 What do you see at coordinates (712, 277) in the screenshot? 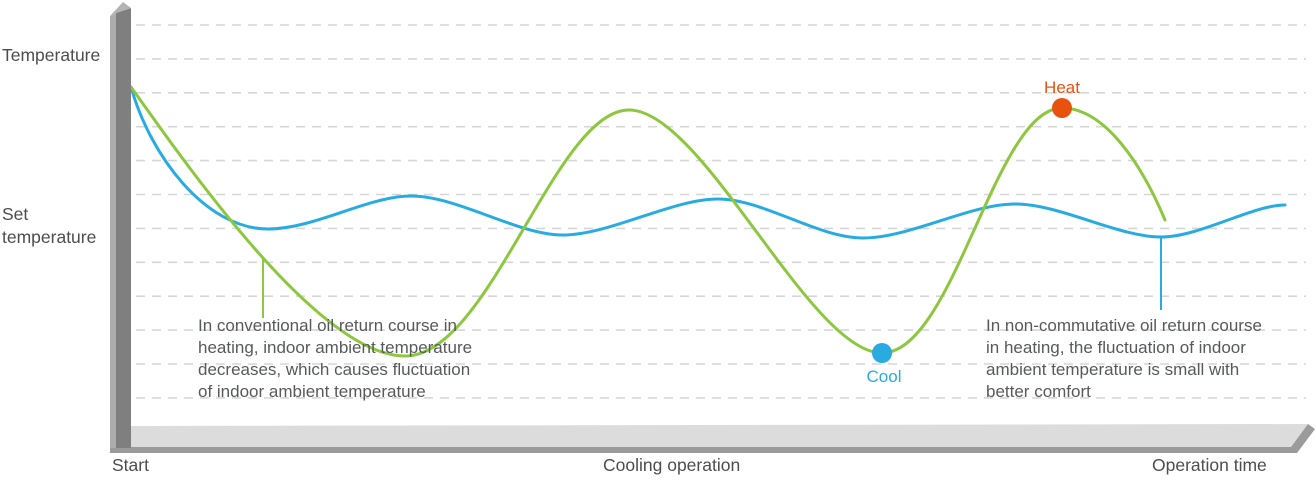
I see `callout-lines-group` at bounding box center [712, 277].